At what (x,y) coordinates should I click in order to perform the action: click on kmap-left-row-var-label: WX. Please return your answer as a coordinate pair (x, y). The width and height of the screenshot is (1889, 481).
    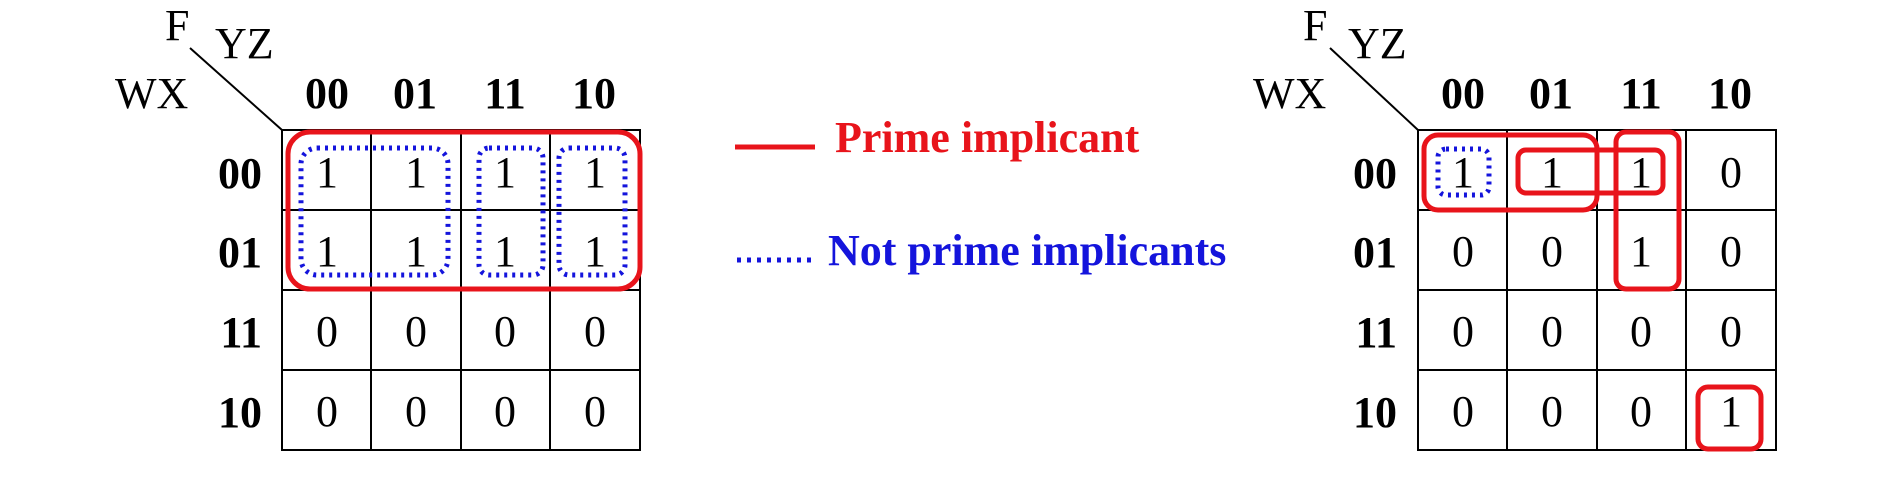
    Looking at the image, I should click on (151, 93).